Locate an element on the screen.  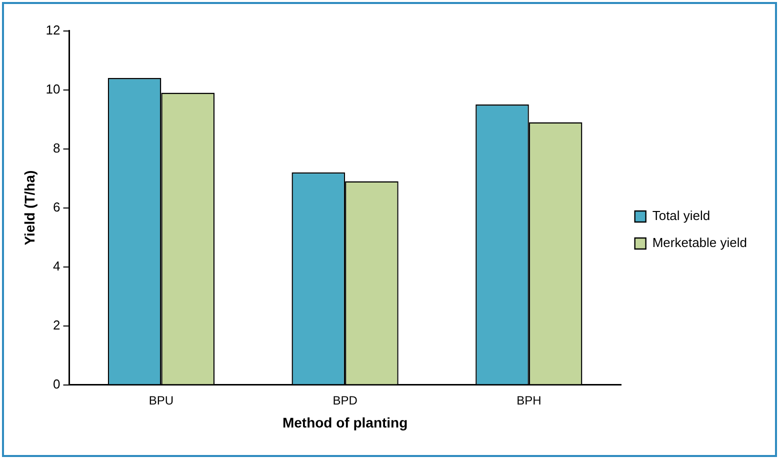
y-axis-title: Yield (T/ha) is located at coordinates (29, 208).